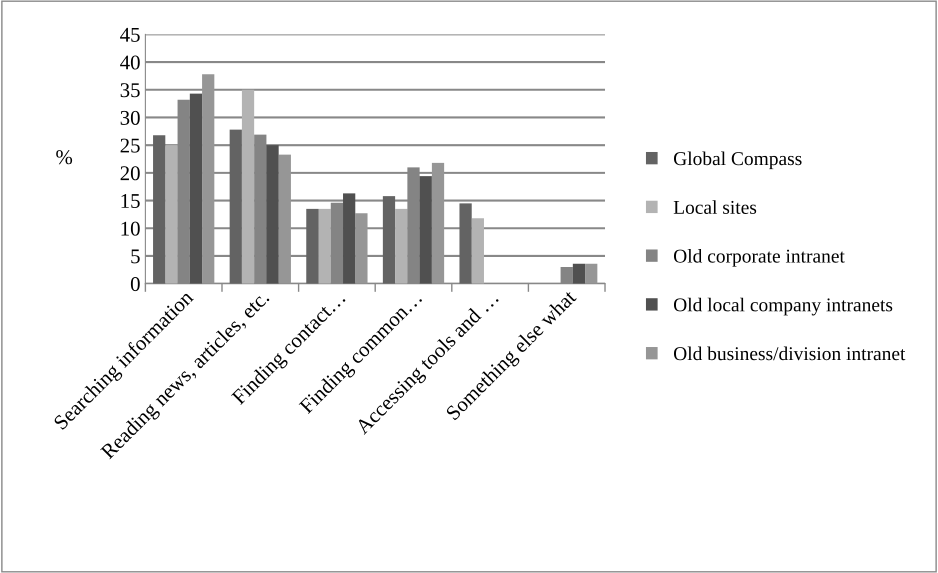 The image size is (938, 573). Describe the element at coordinates (135, 284) in the screenshot. I see `y-tick-label: 0` at that location.